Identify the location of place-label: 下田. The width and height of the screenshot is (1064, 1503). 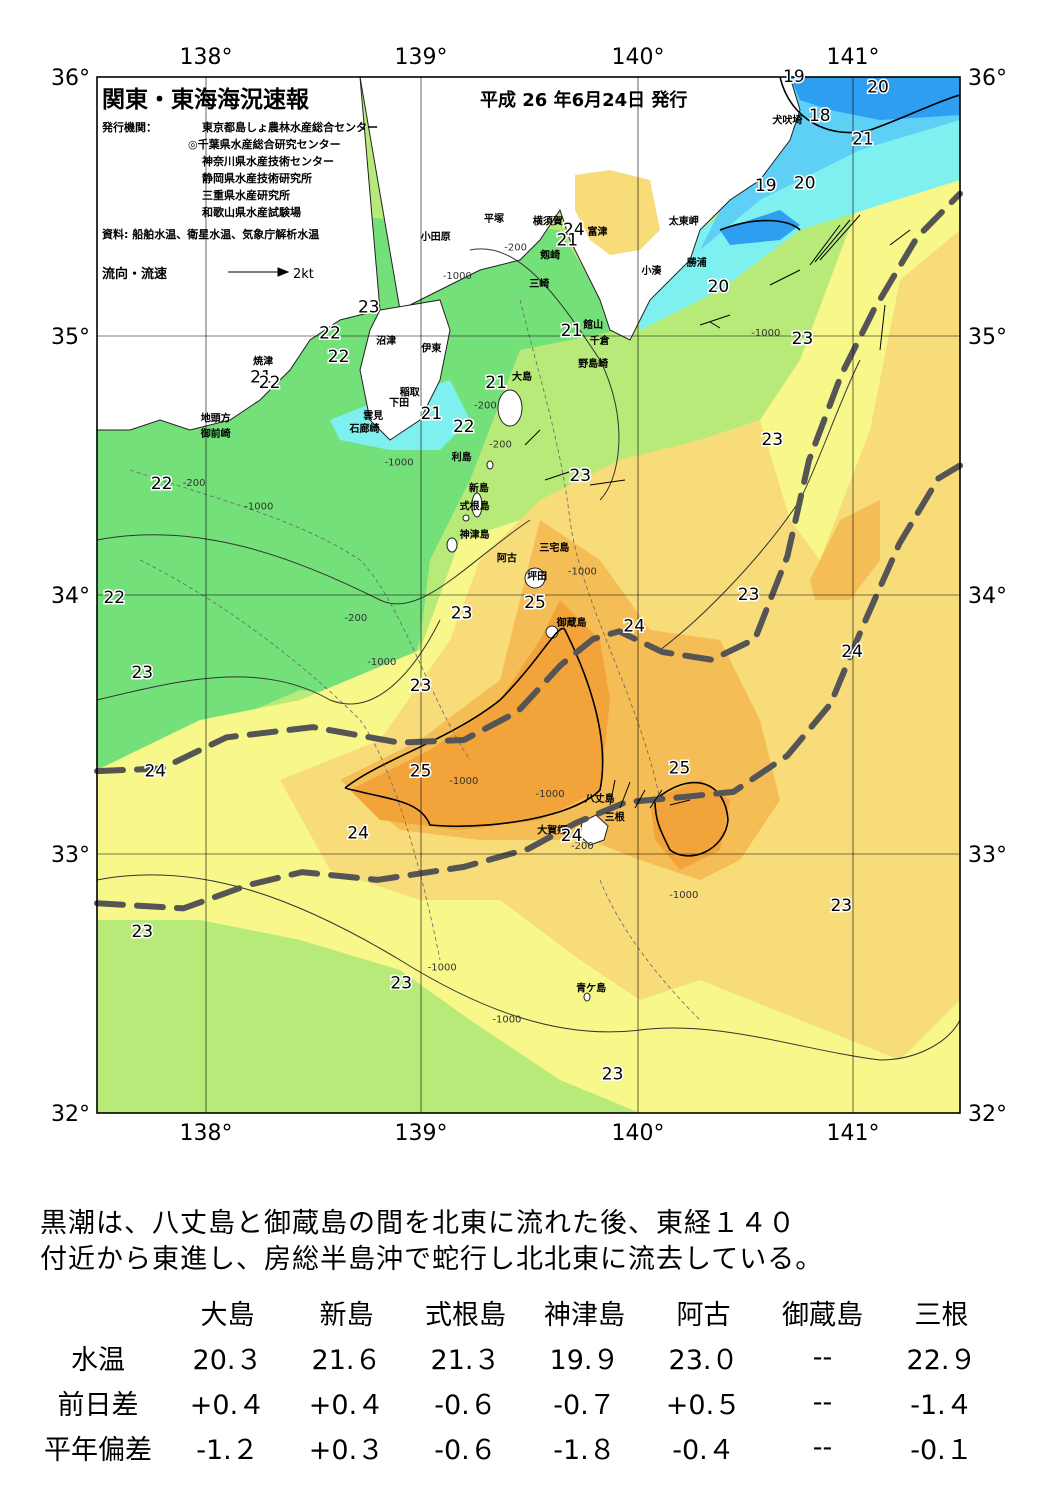
(399, 403).